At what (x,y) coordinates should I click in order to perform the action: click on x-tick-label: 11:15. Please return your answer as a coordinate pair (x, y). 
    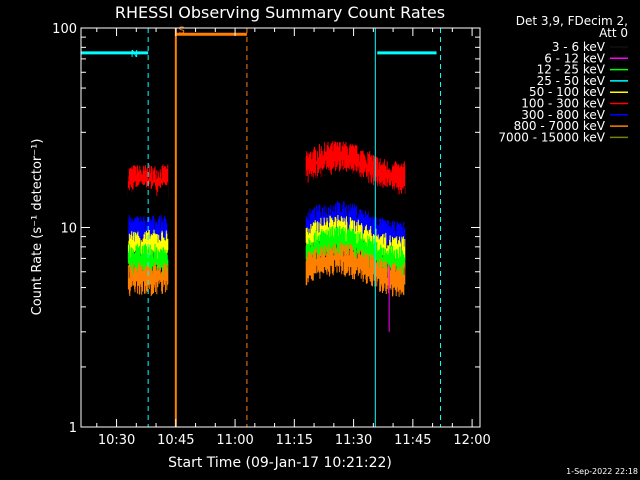
    Looking at the image, I should click on (294, 440).